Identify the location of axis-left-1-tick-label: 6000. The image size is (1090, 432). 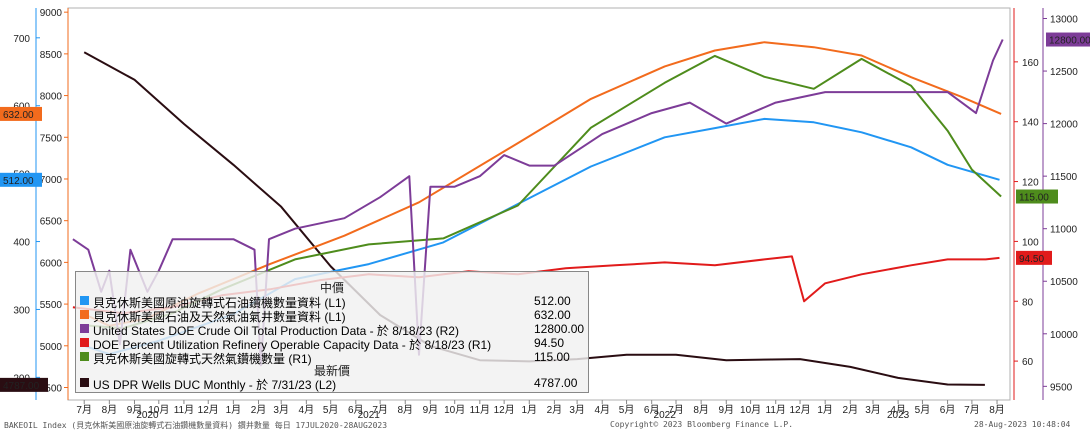
(51, 263).